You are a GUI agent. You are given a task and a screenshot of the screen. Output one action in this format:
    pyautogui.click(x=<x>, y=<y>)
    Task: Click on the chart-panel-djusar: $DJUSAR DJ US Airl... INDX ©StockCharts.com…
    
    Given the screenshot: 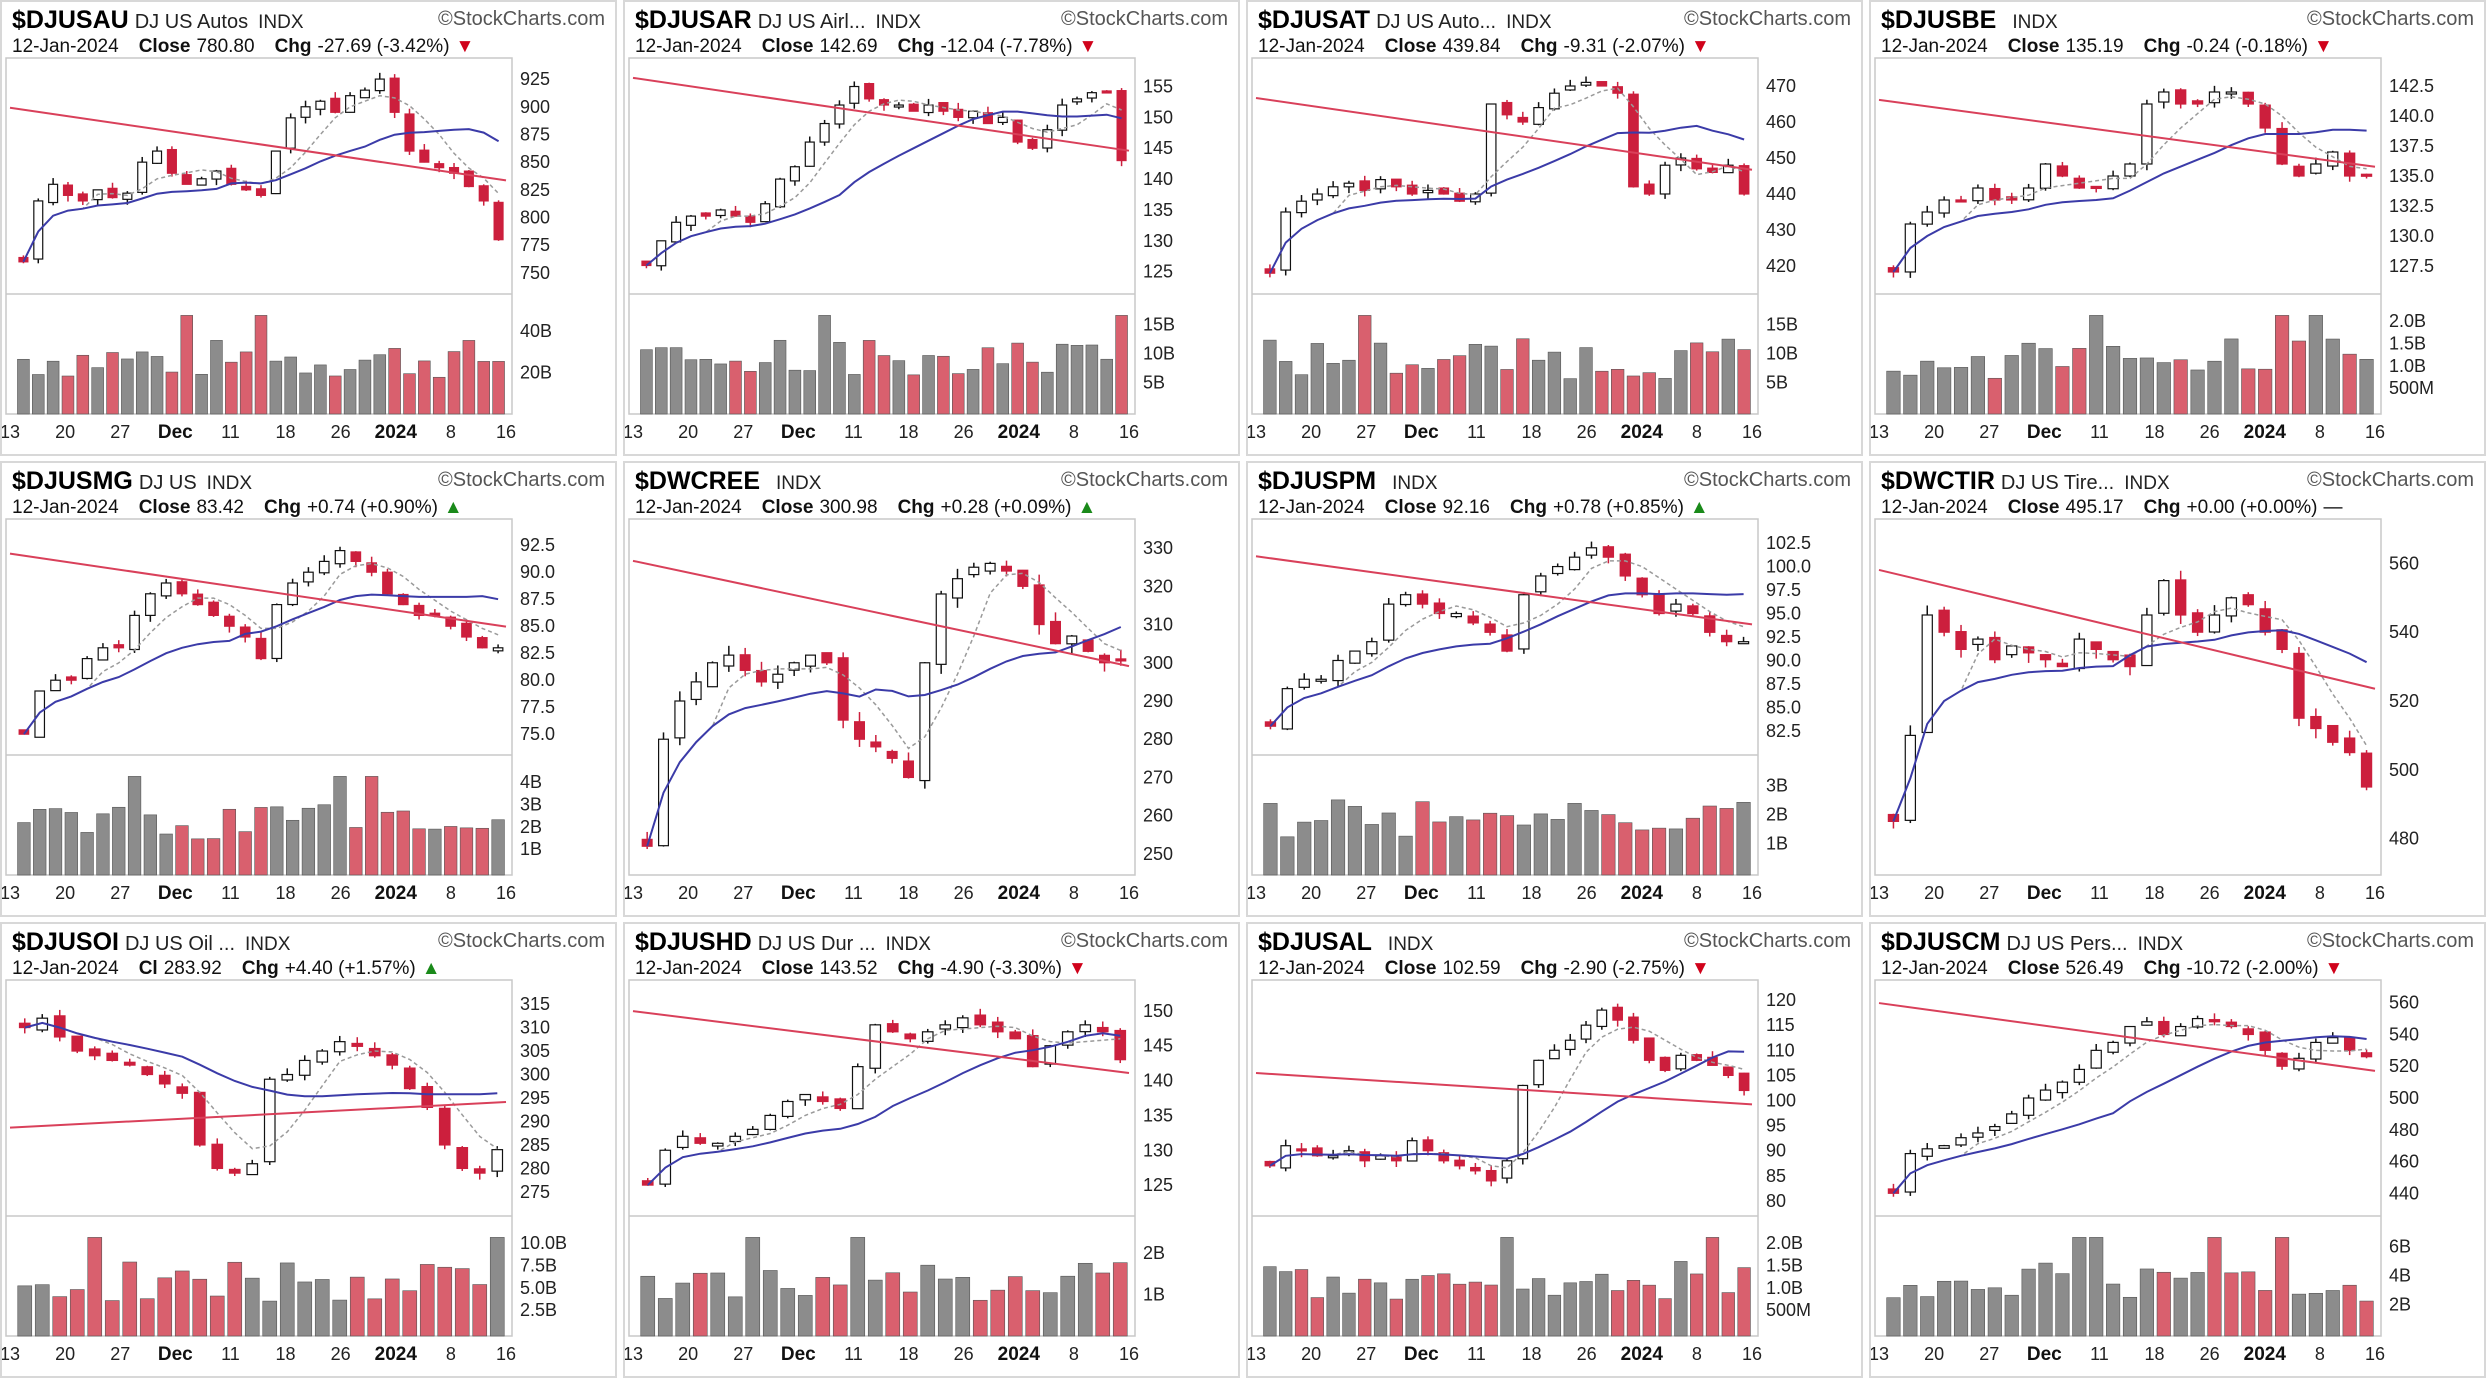 What is the action you would take?
    pyautogui.click(x=931, y=228)
    